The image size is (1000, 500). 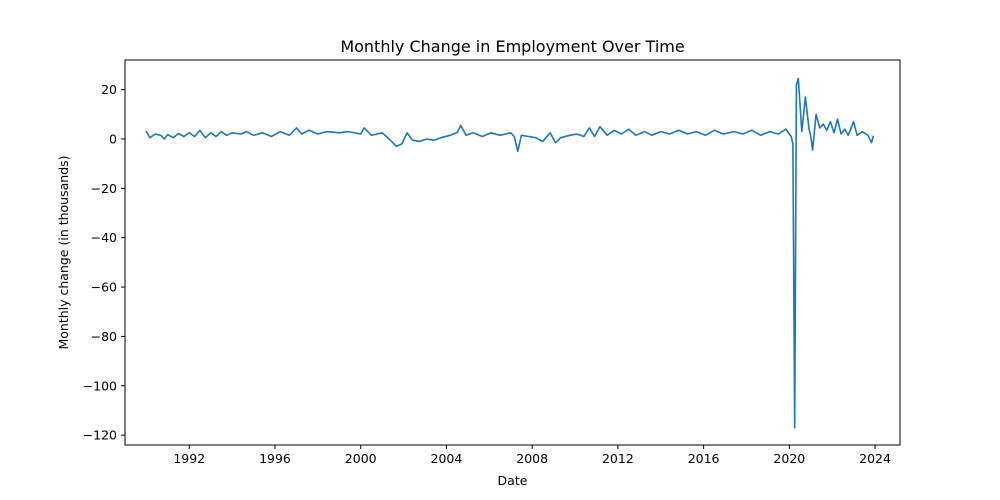 What do you see at coordinates (63, 252) in the screenshot?
I see `y-axis-label: Monthly change (in thousands)` at bounding box center [63, 252].